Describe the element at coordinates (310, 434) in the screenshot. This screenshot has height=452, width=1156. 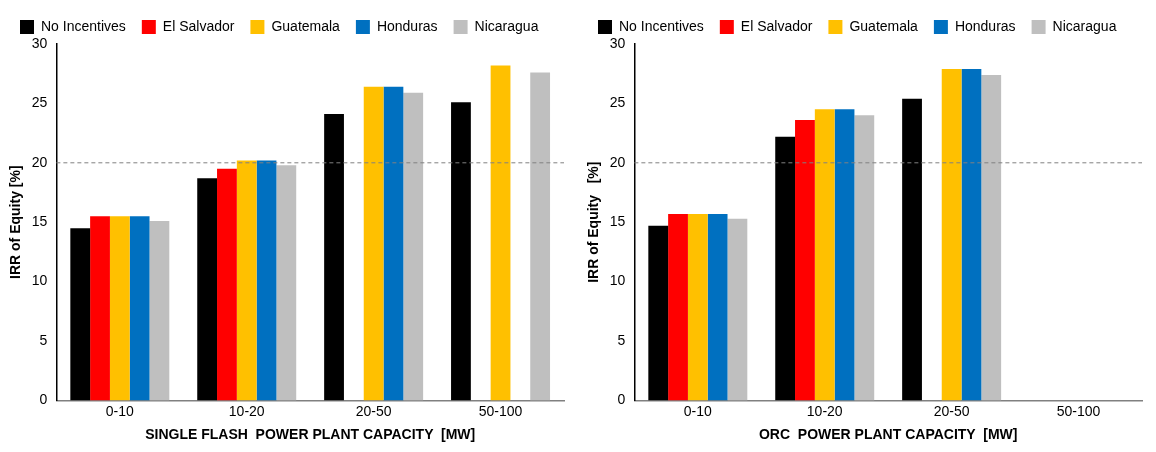
I see `x-axis-title: SINGLE FLASH POWER PLANT CAPACITY [MW]` at that location.